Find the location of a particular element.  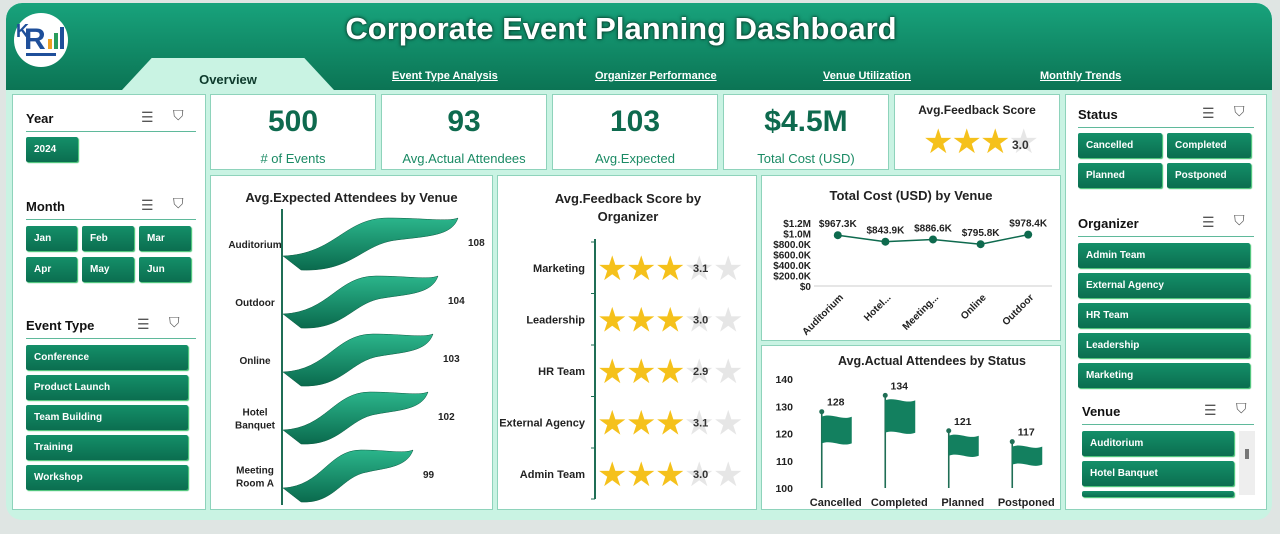

year-item: 2024 is located at coordinates (52, 149).